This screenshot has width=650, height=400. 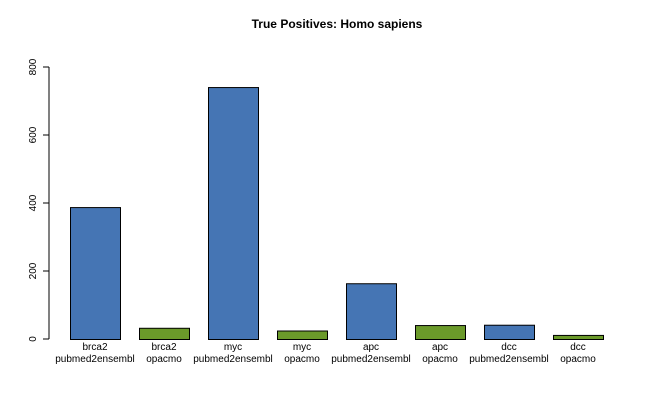 I want to click on y-tick-label: 600, so click(x=33, y=134).